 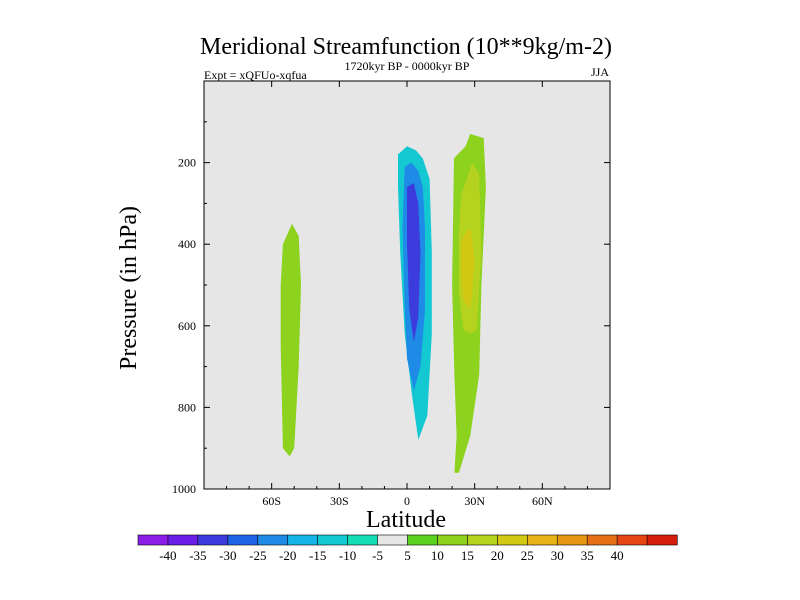 I want to click on contour-region-30s-band-neg5, so click(x=346, y=297).